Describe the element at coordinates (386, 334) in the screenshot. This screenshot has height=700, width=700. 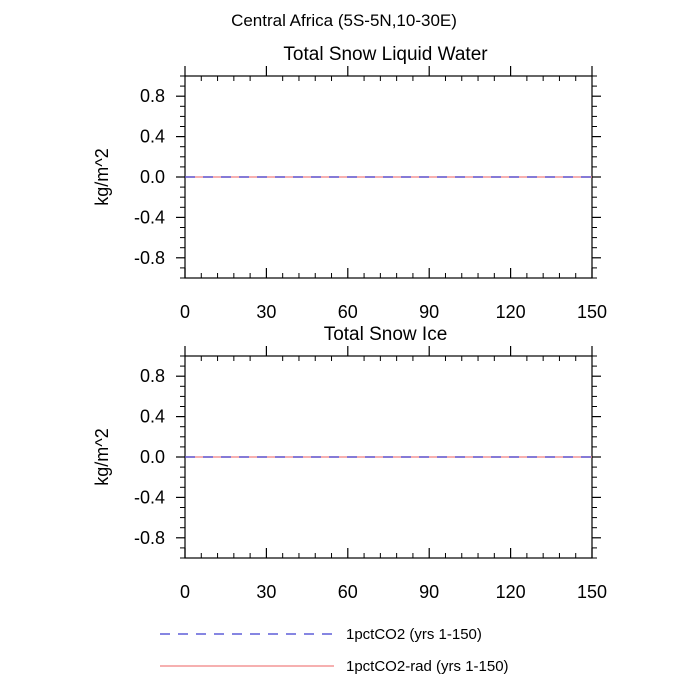
I see `panel-title: Total Snow Ice` at that location.